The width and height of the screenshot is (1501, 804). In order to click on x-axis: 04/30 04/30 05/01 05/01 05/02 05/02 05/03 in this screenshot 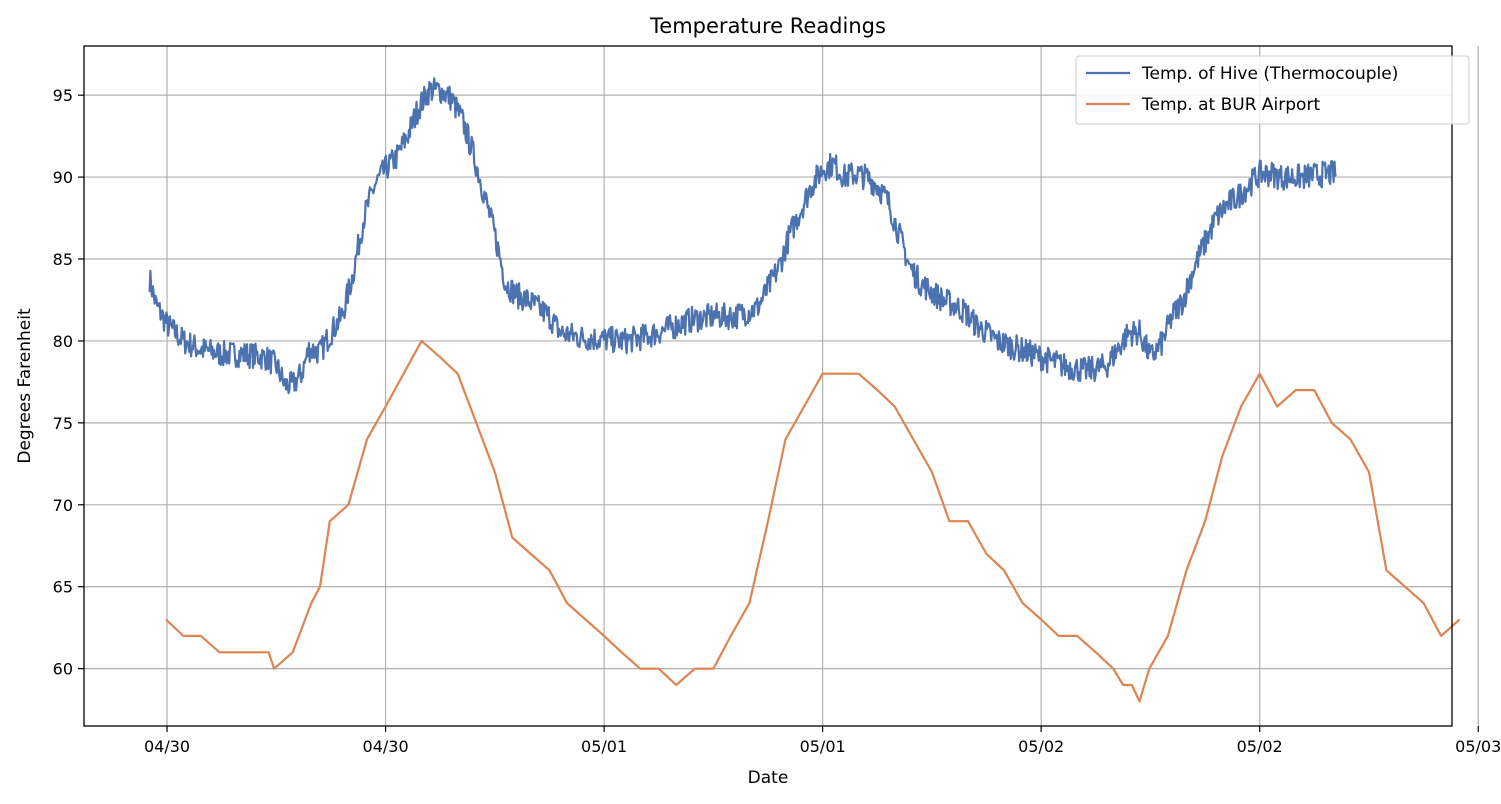, I will do `click(822, 741)`.